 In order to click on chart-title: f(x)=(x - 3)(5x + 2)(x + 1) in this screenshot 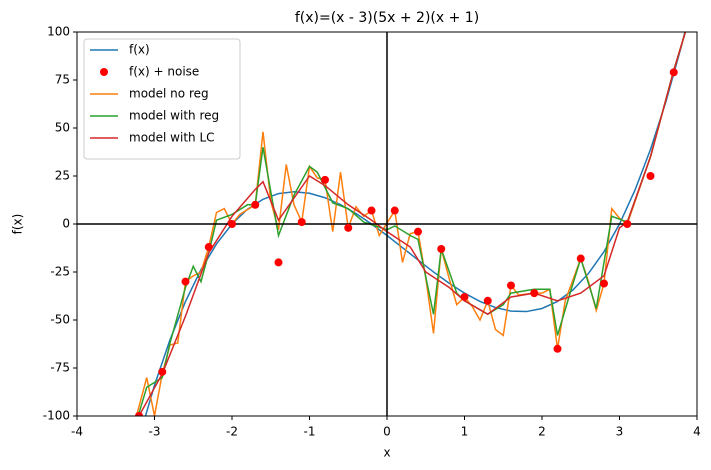, I will do `click(387, 18)`.